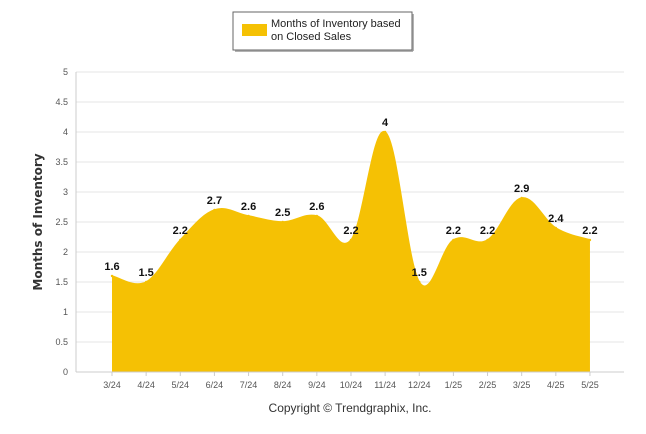  I want to click on y-tick-label: 3, so click(65, 192).